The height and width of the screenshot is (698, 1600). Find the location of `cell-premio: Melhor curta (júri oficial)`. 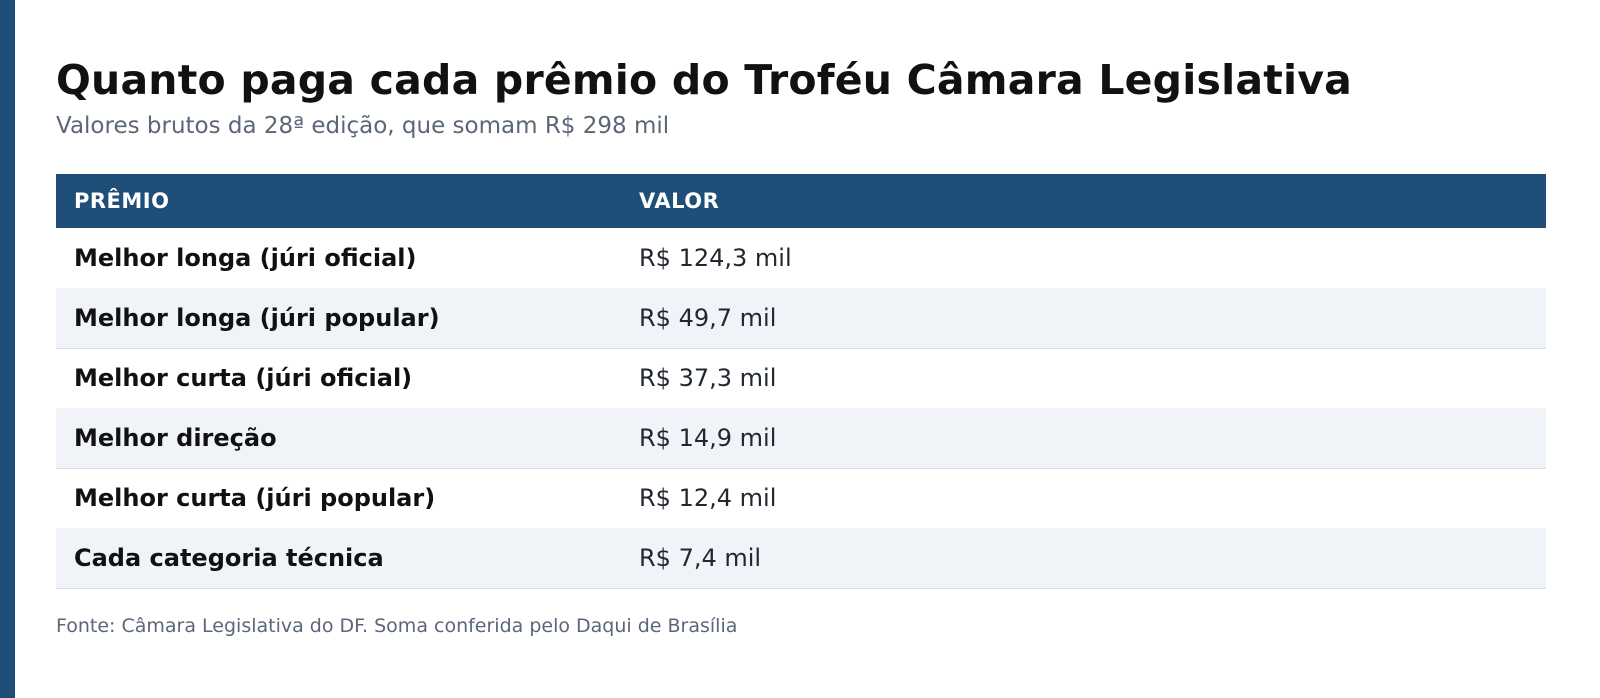

cell-premio: Melhor curta (júri oficial) is located at coordinates (243, 378).